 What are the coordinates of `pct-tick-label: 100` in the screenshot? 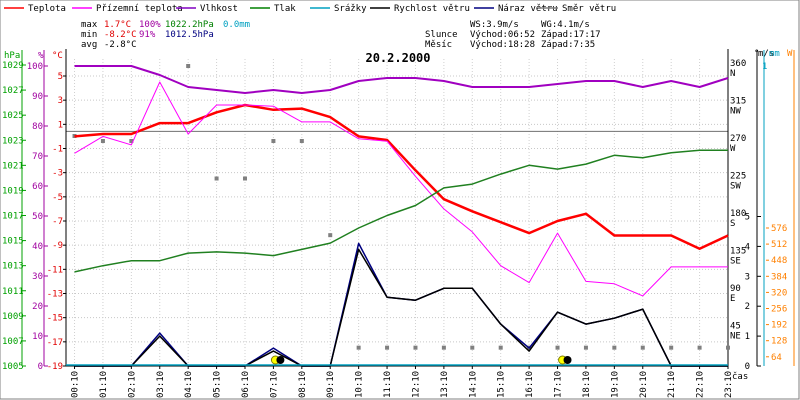 It's located at (35, 67).